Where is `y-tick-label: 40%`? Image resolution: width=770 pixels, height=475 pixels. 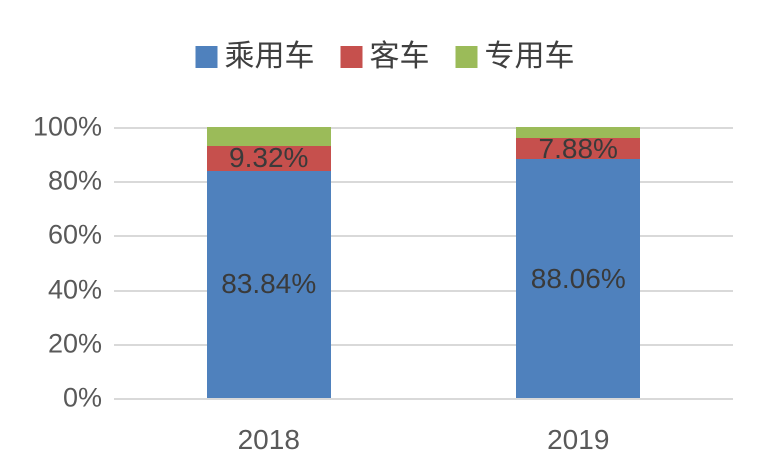
y-tick-label: 40% is located at coordinates (74, 289).